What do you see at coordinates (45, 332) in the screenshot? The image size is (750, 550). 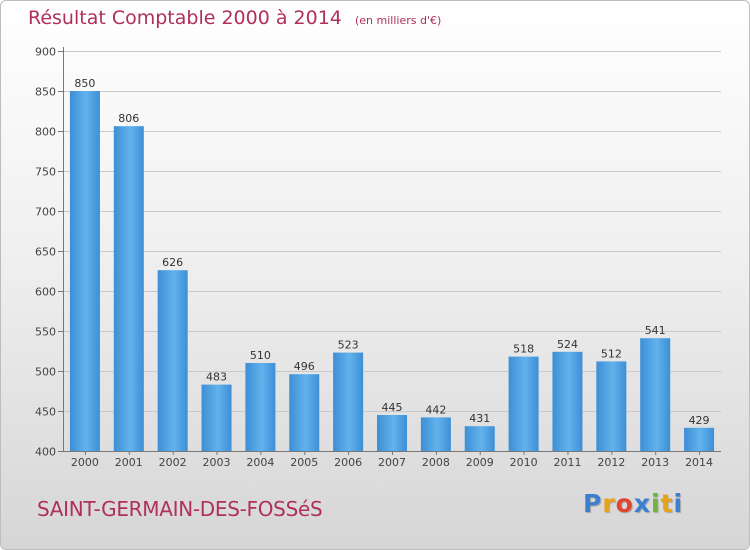 I see `y-tick-label: 550` at bounding box center [45, 332].